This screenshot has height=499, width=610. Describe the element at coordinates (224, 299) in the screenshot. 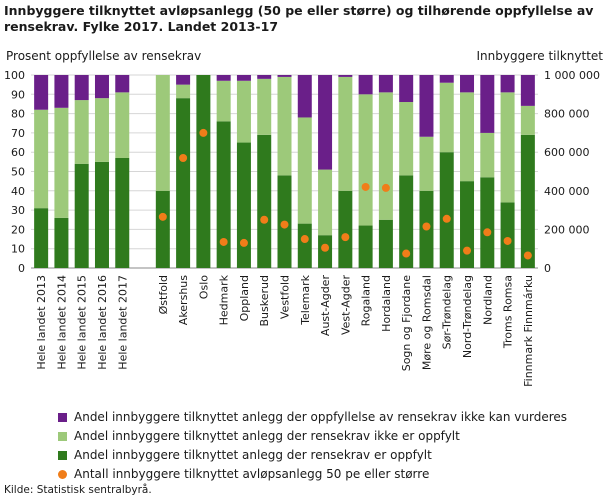

I see `x-tick-label: Hedmark` at that location.